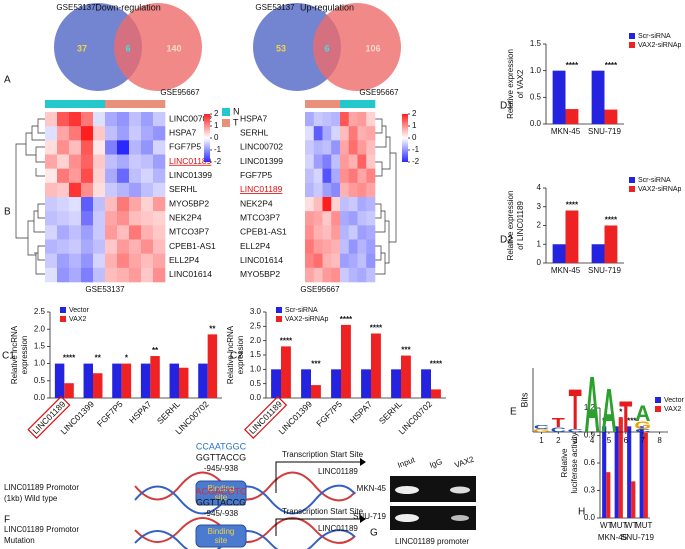 The height and width of the screenshot is (549, 685). What do you see at coordinates (590, 462) in the screenshot?
I see `y-tick-label: 0.6` at bounding box center [590, 462].